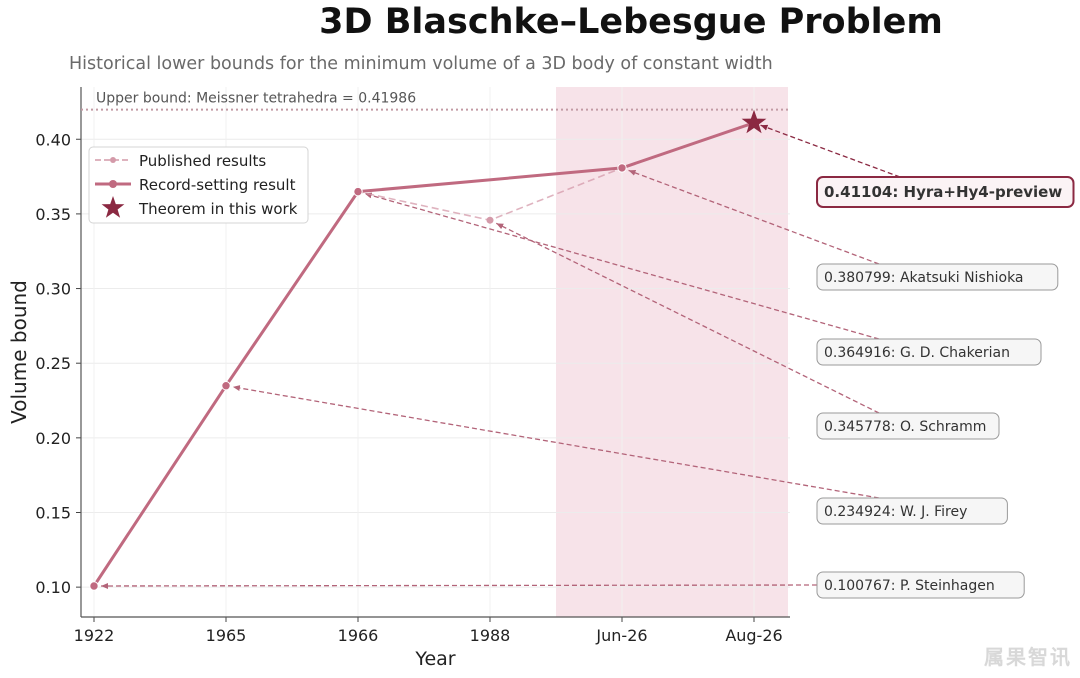 This screenshot has width=1080, height=678. What do you see at coordinates (53, 512) in the screenshot?
I see `y-tick-label: 0.15` at bounding box center [53, 512].